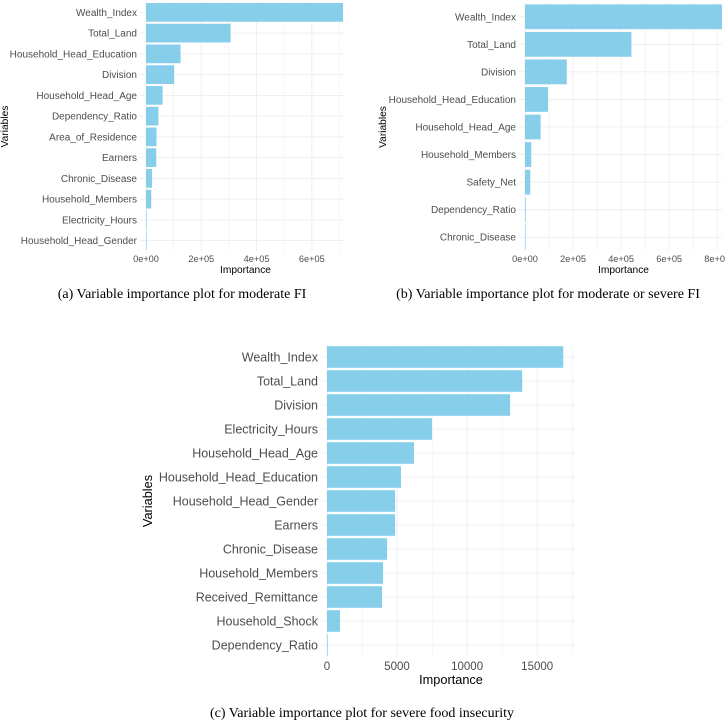 This screenshot has height=722, width=725. Describe the element at coordinates (467, 667) in the screenshot. I see `x-tick-label: 10000` at that location.